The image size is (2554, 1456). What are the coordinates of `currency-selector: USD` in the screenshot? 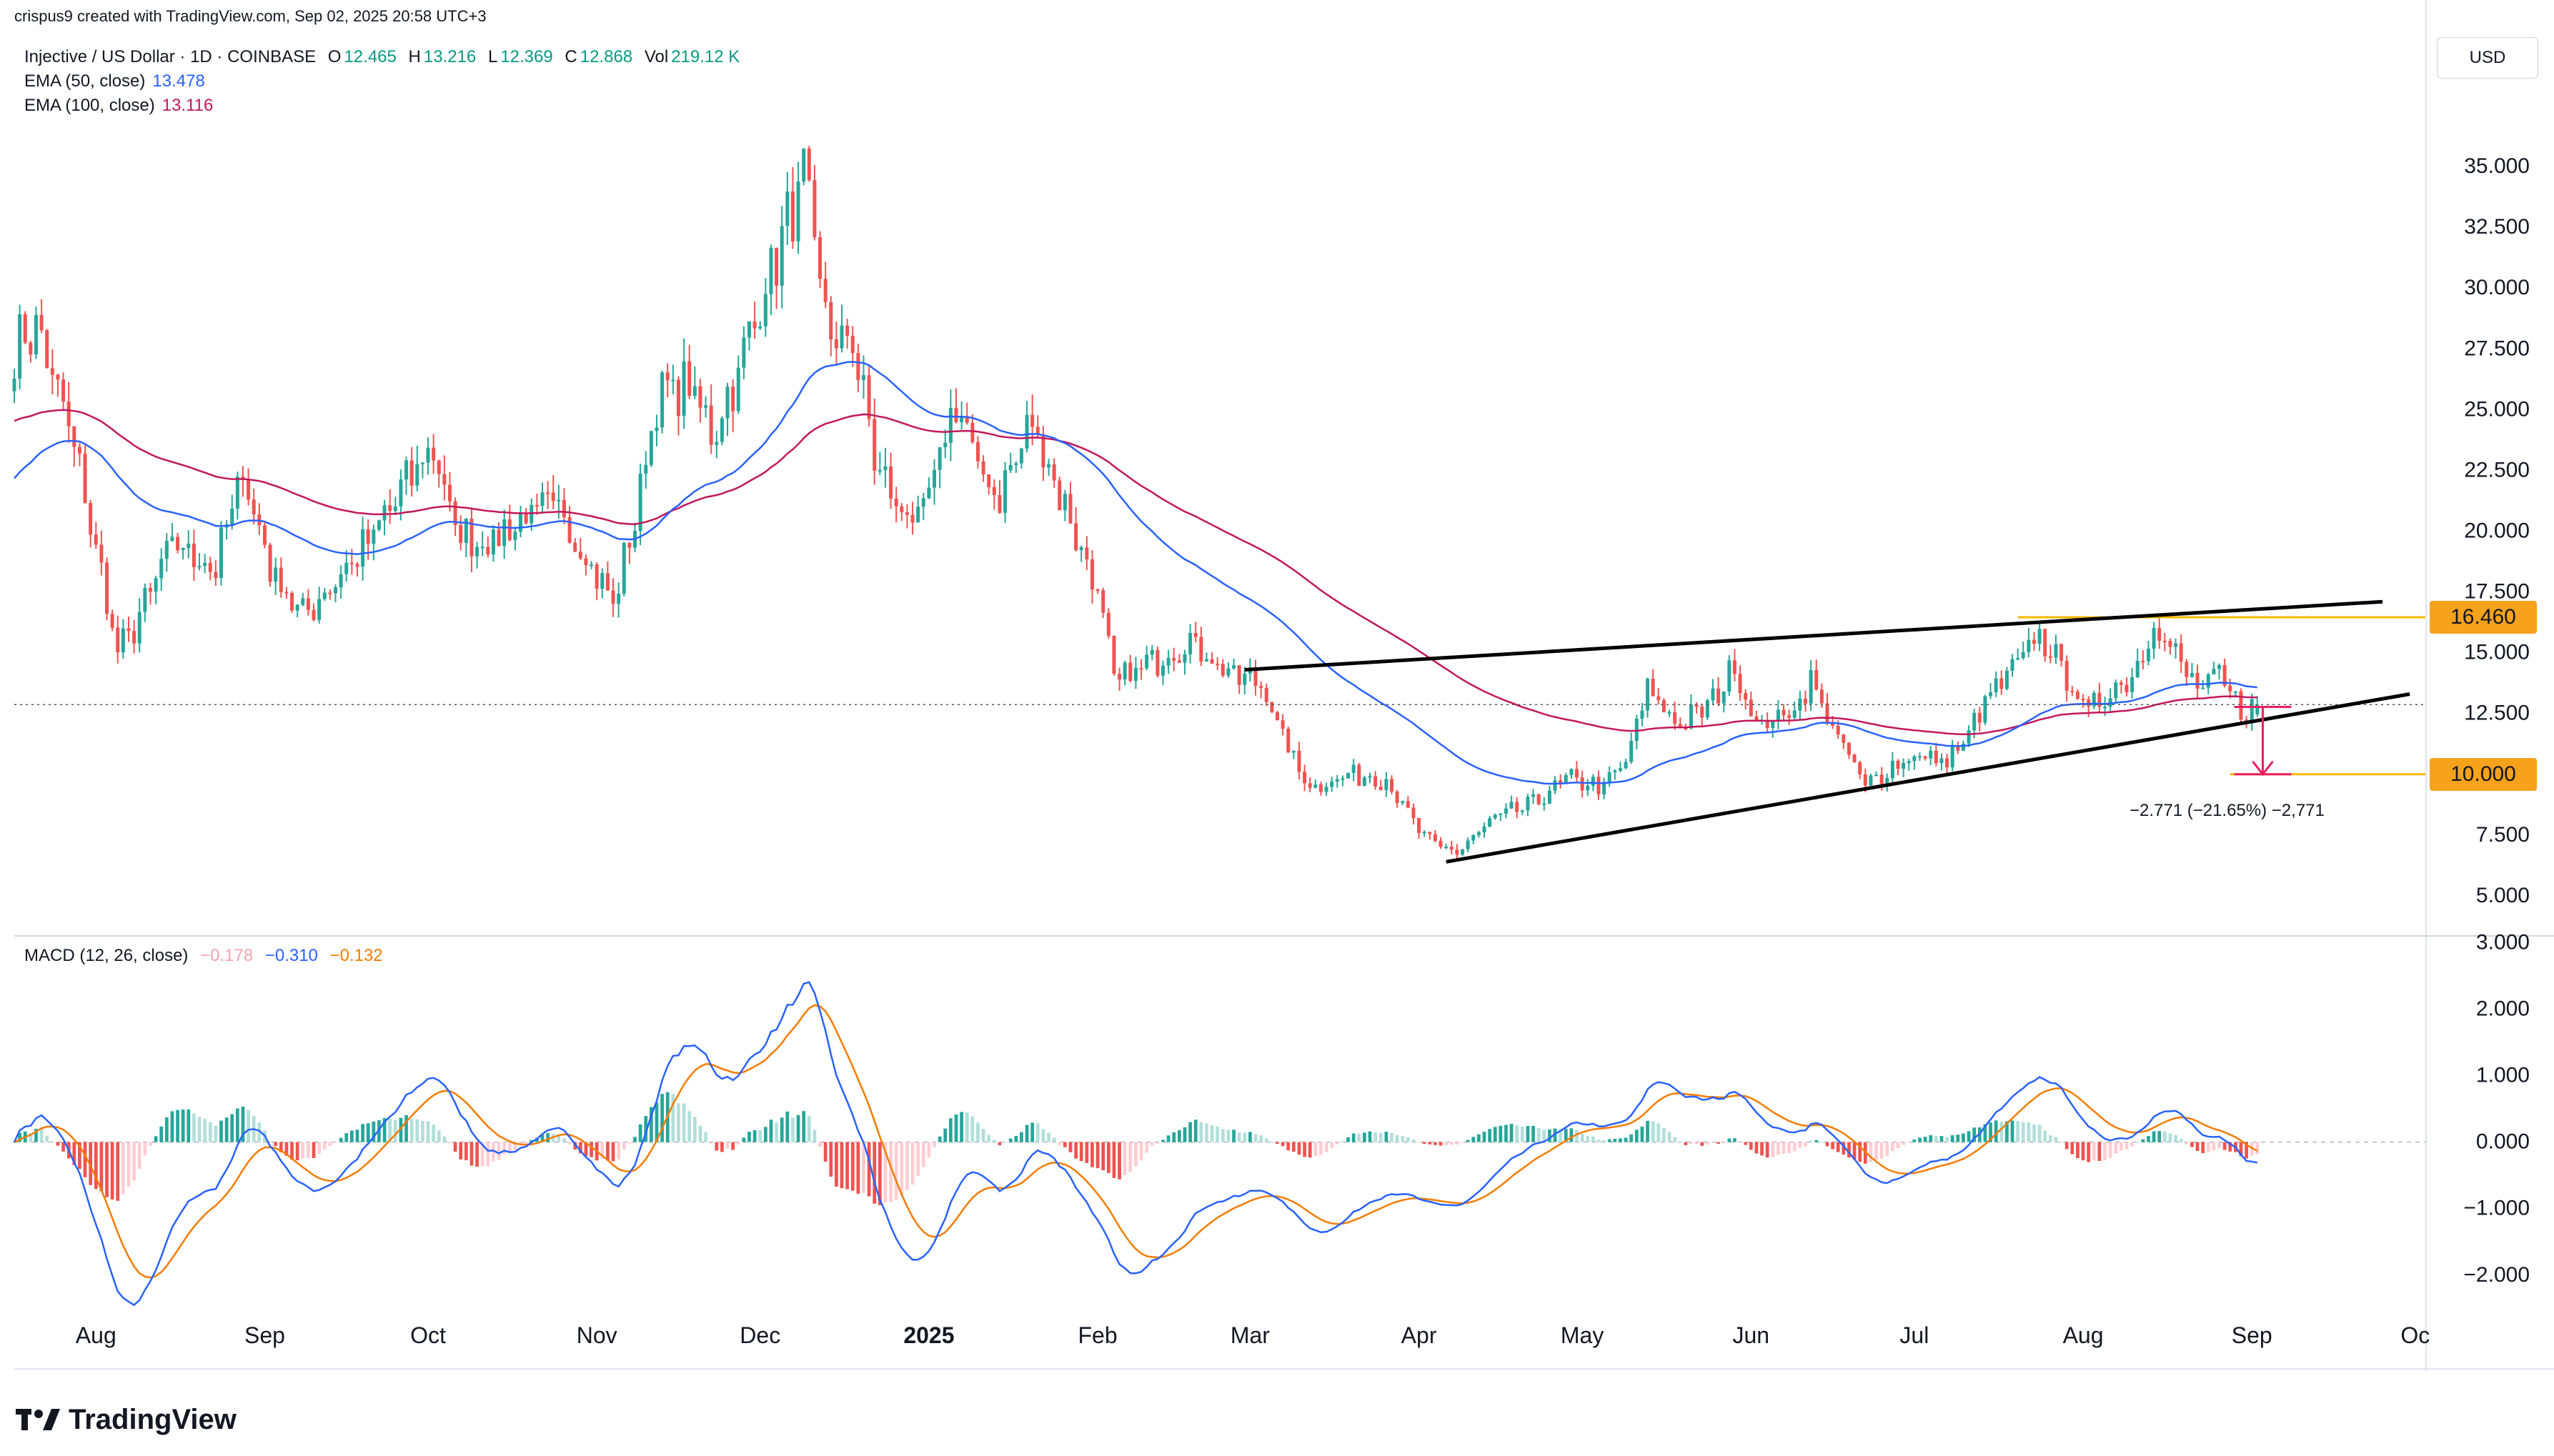 It's located at (2487, 58).